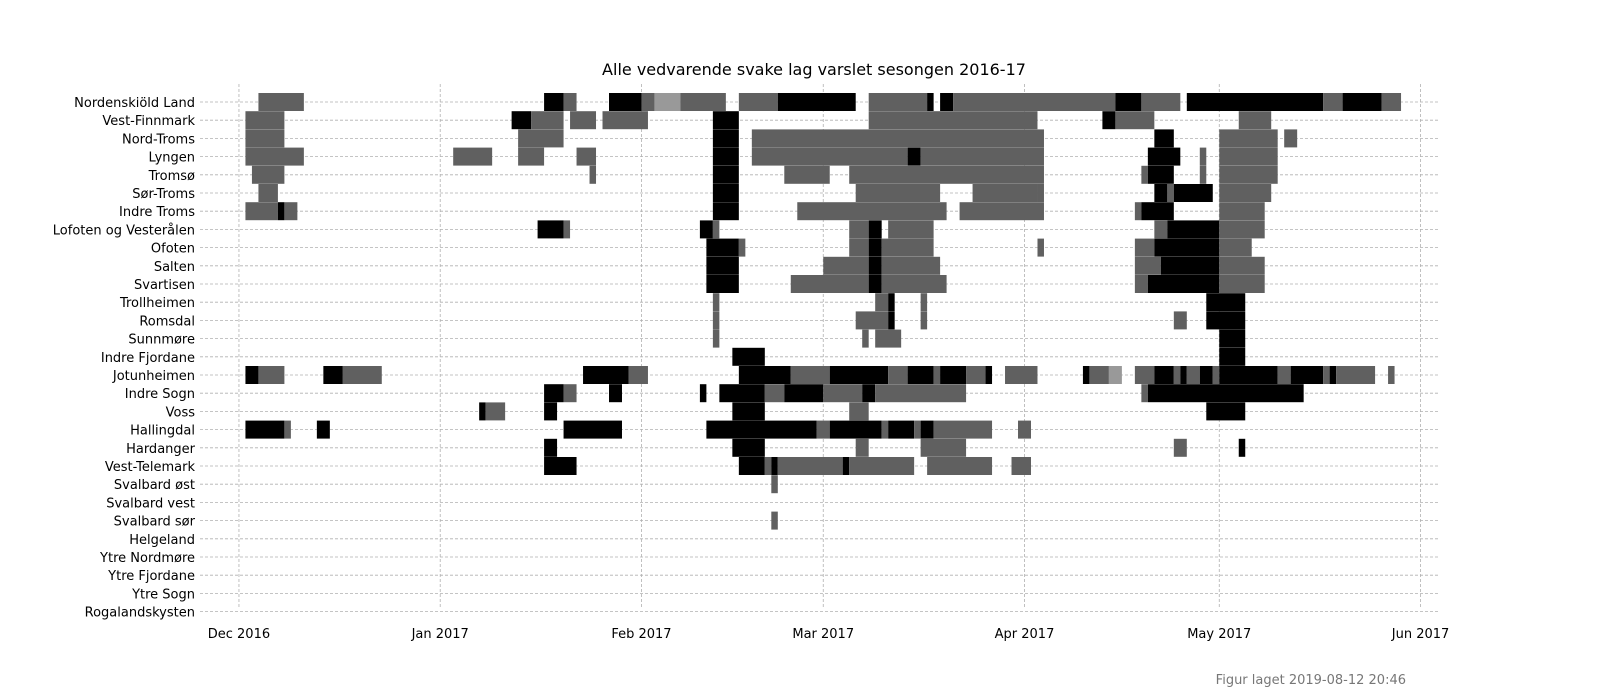 This screenshot has height=700, width=1600. I want to click on figure-timestamp: Figur laget 2019-08-12 20:46, so click(1310, 680).